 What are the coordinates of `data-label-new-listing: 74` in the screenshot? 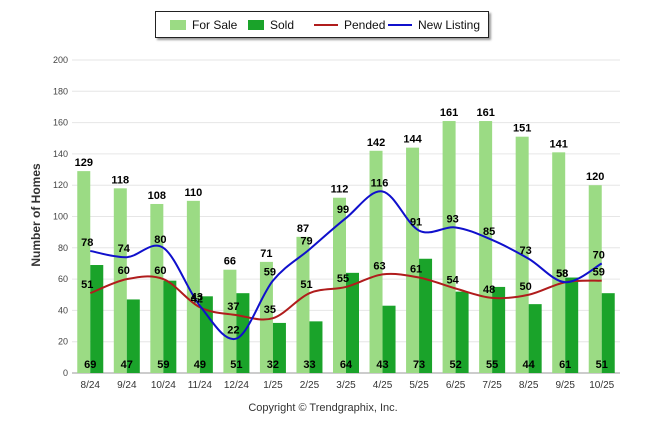 It's located at (124, 249).